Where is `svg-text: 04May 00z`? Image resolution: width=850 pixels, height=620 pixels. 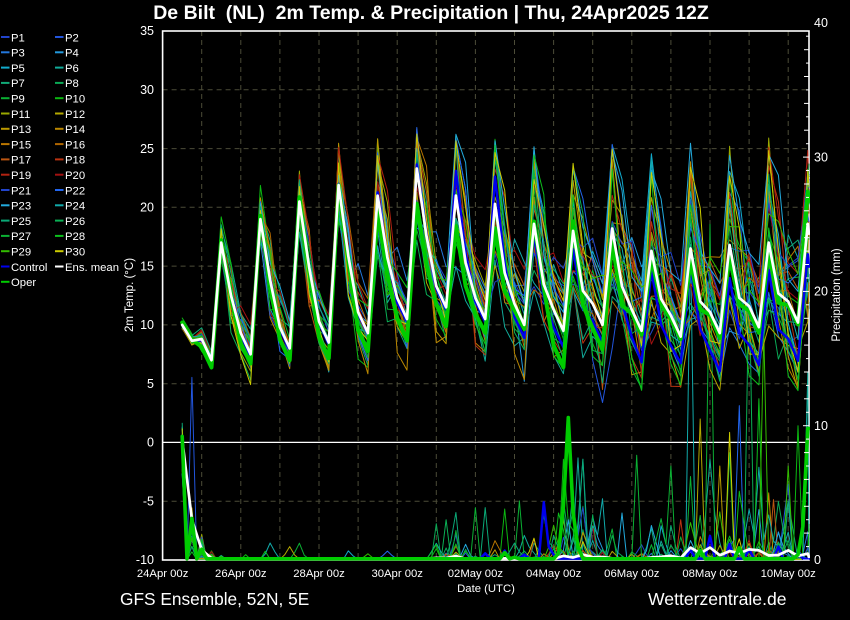 svg-text: 04May 00z is located at coordinates (554, 574).